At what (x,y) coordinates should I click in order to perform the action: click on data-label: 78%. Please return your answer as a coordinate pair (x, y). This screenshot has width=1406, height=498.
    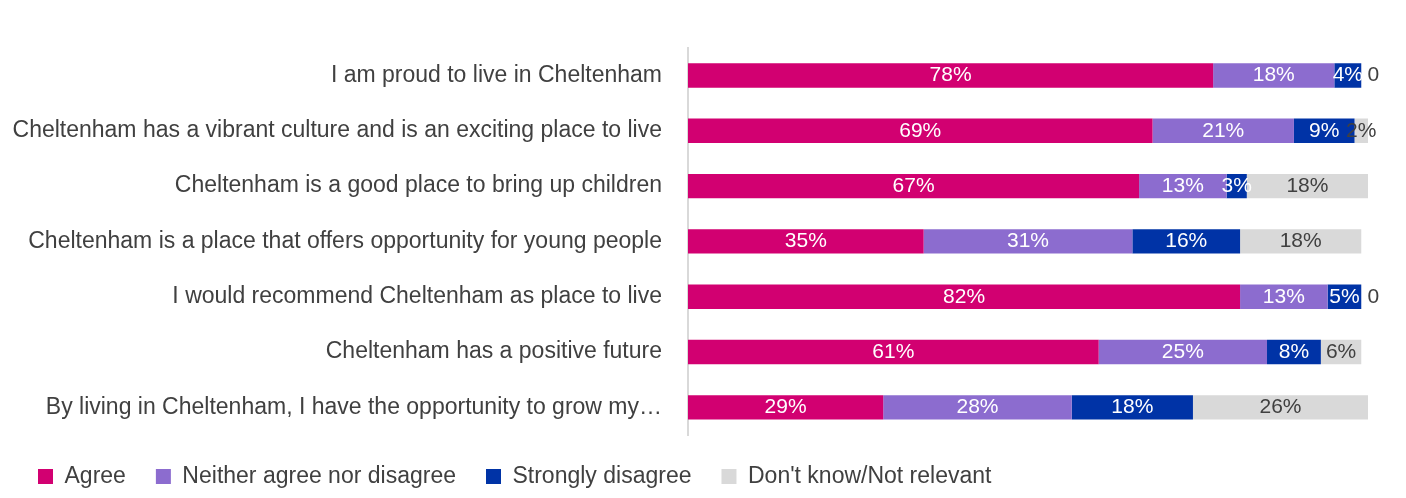
    Looking at the image, I should click on (950, 74).